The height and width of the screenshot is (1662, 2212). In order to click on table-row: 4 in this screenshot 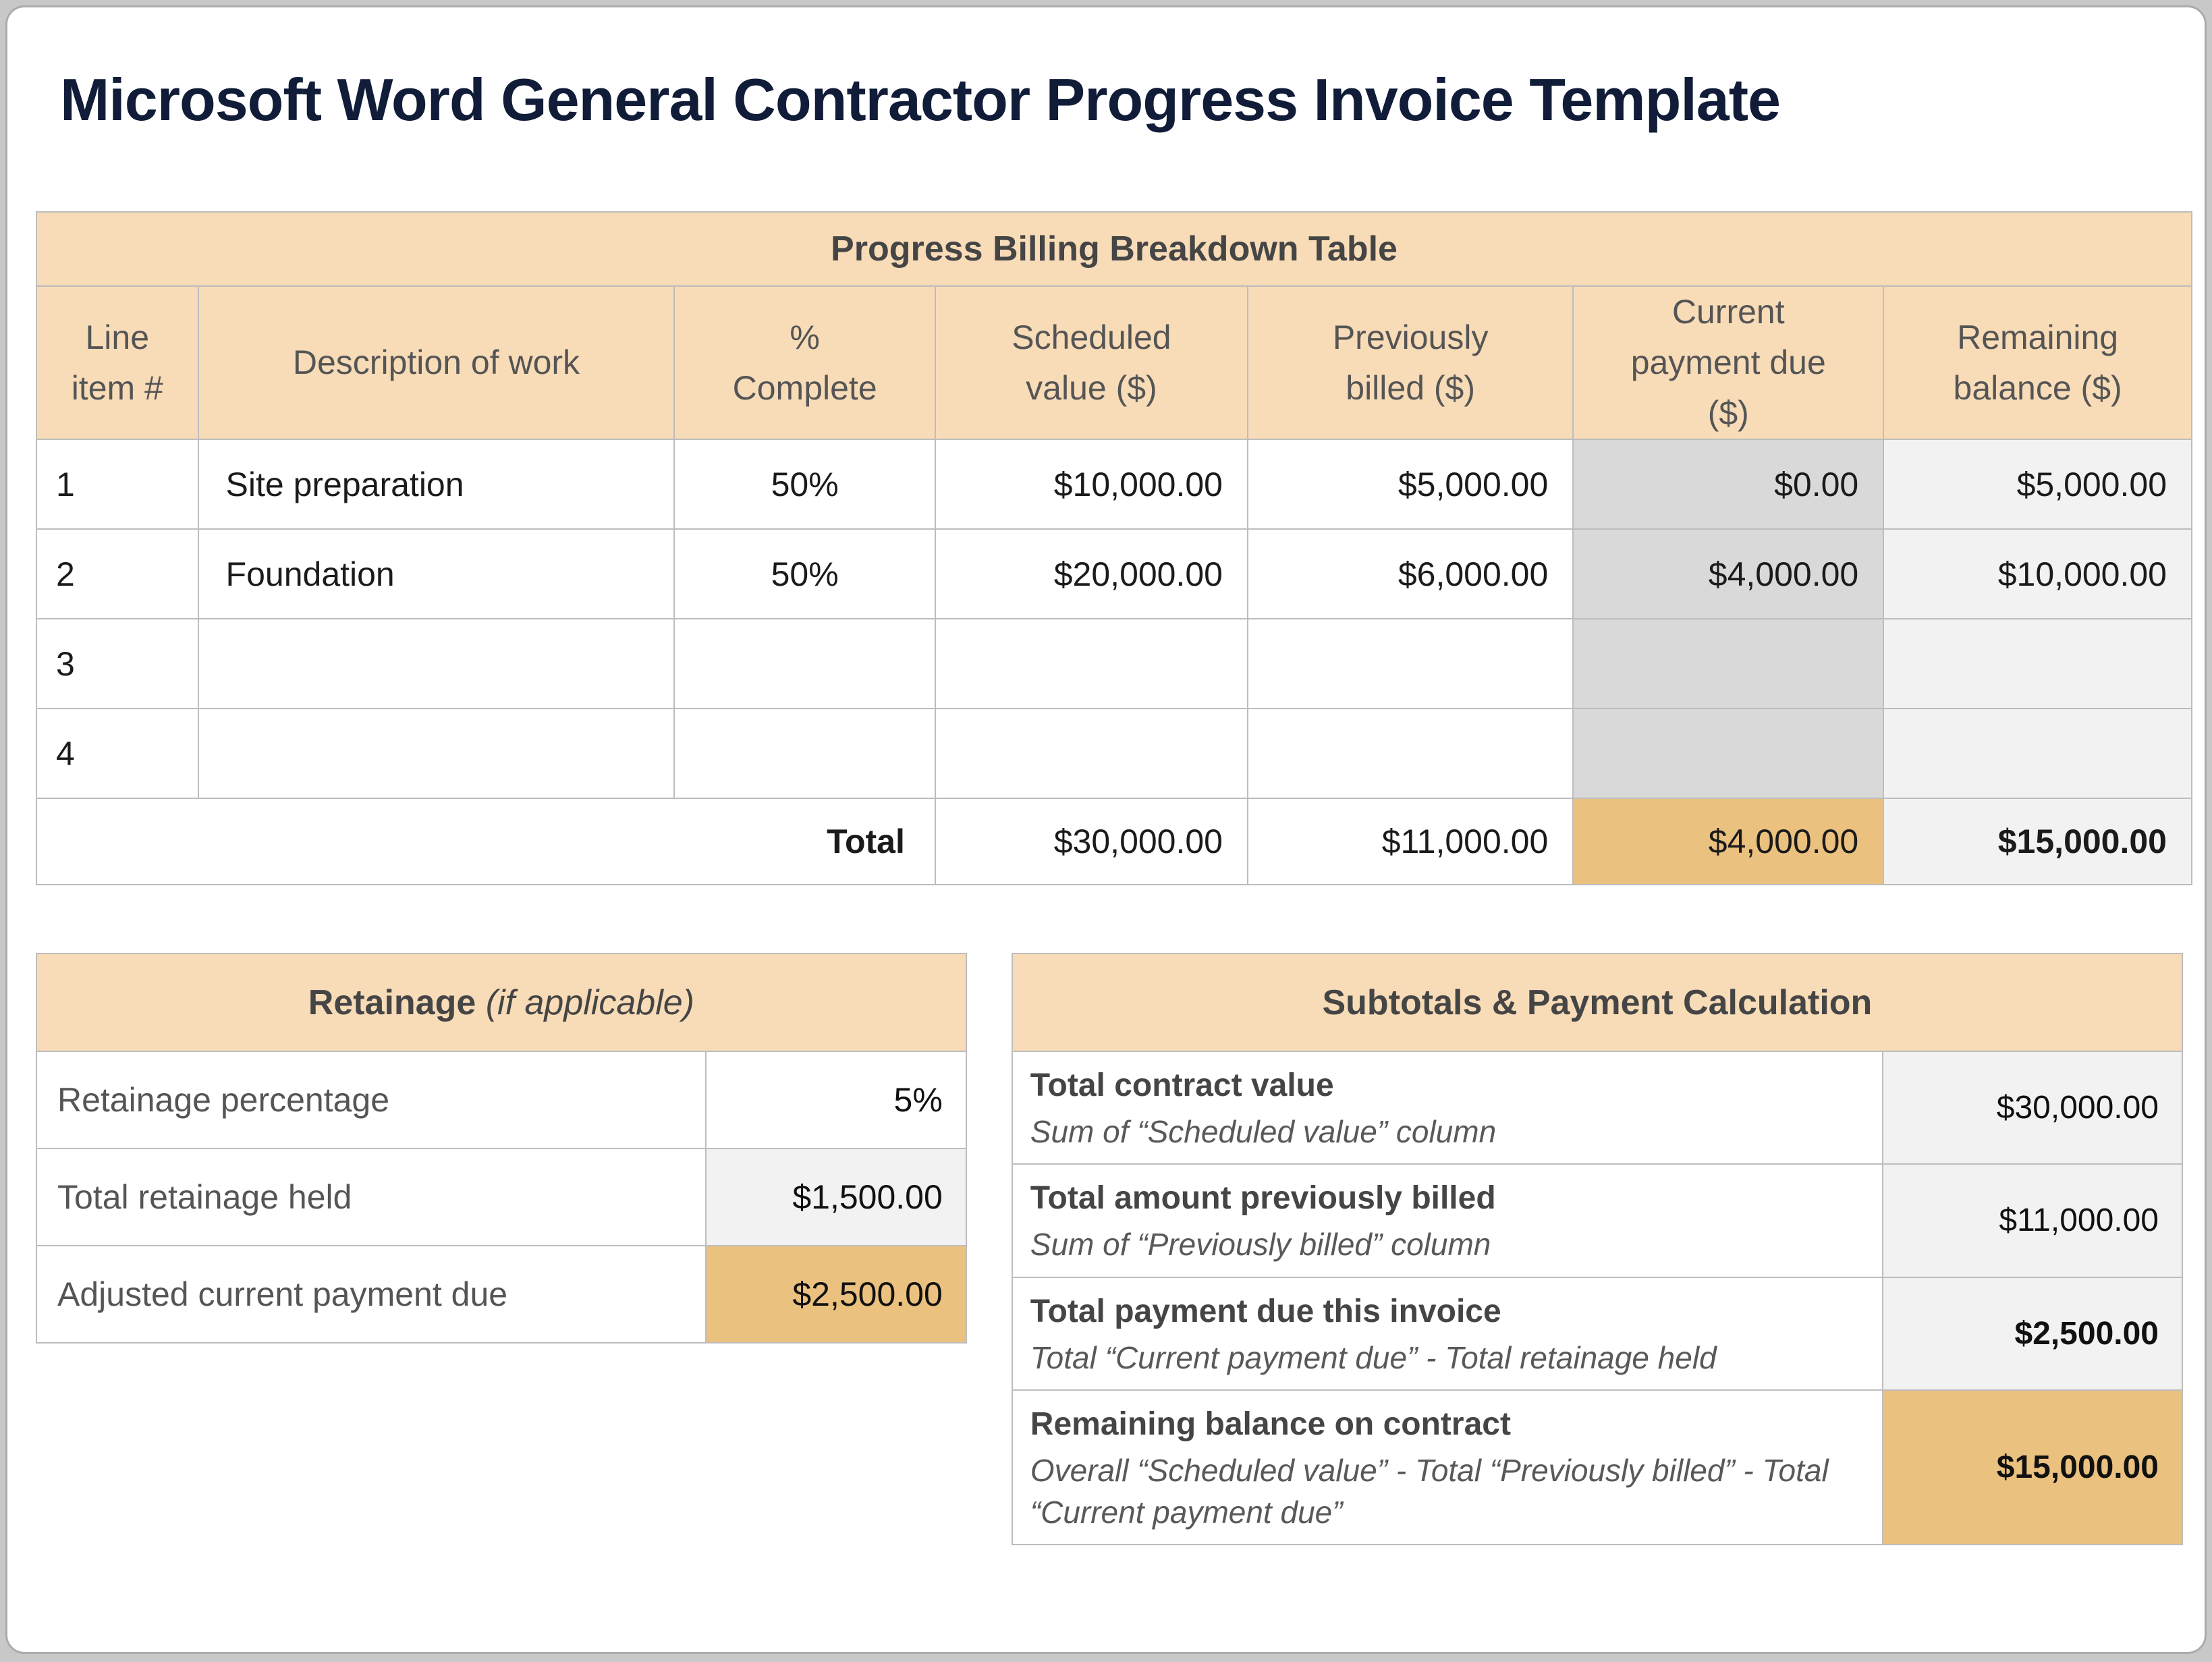, I will do `click(1114, 753)`.